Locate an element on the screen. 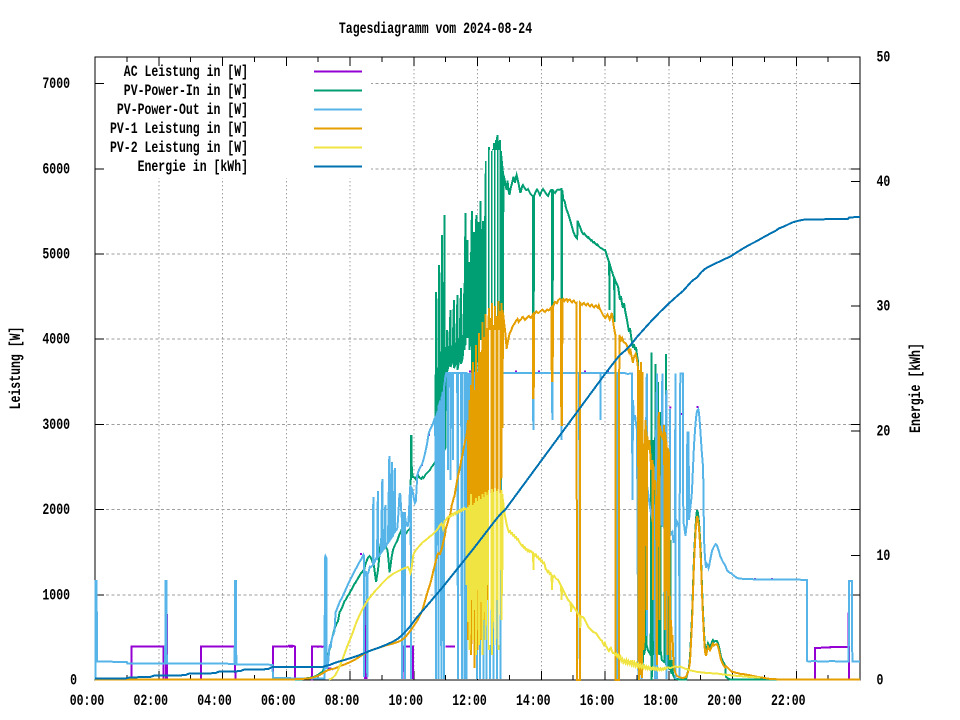 The height and width of the screenshot is (720, 960). svg-text: 20:00 is located at coordinates (724, 701).